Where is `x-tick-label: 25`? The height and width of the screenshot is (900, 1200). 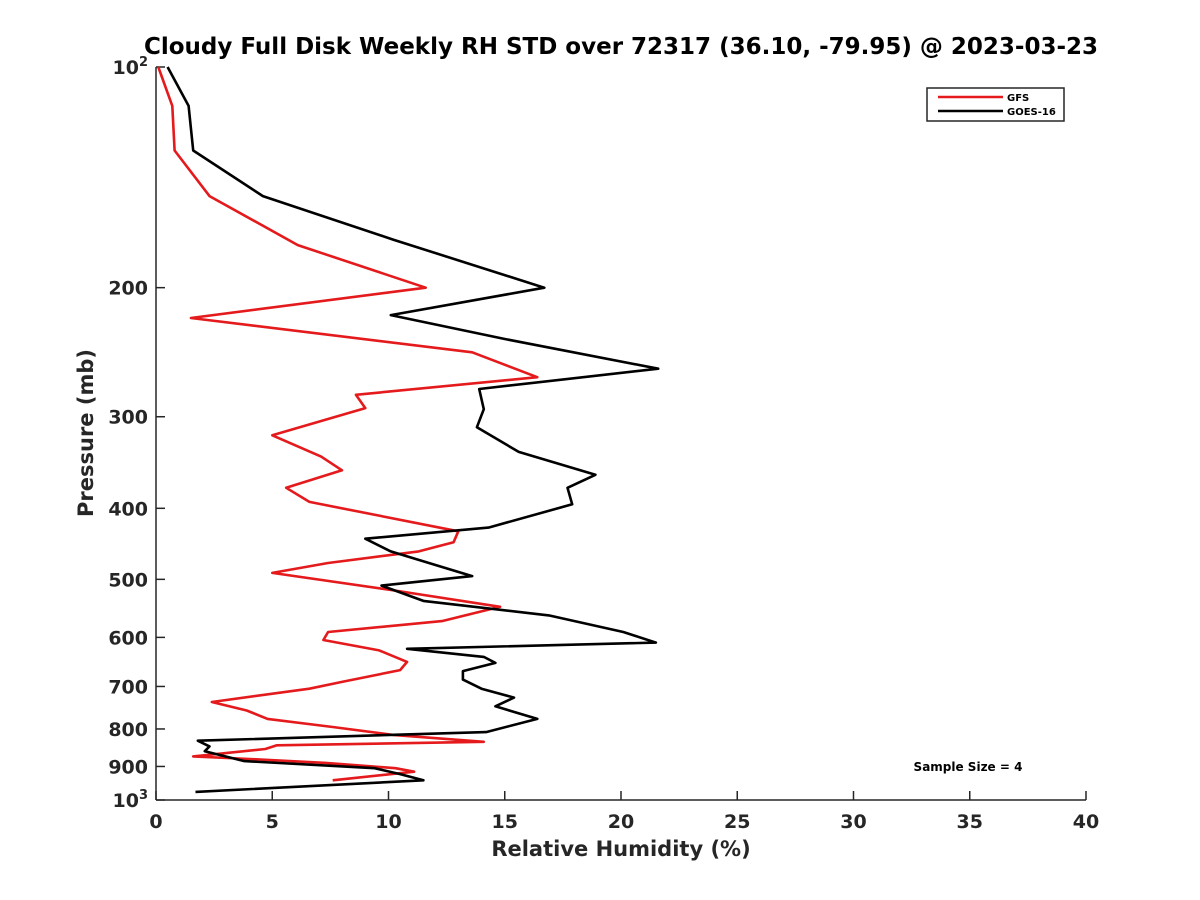
x-tick-label: 25 is located at coordinates (737, 822).